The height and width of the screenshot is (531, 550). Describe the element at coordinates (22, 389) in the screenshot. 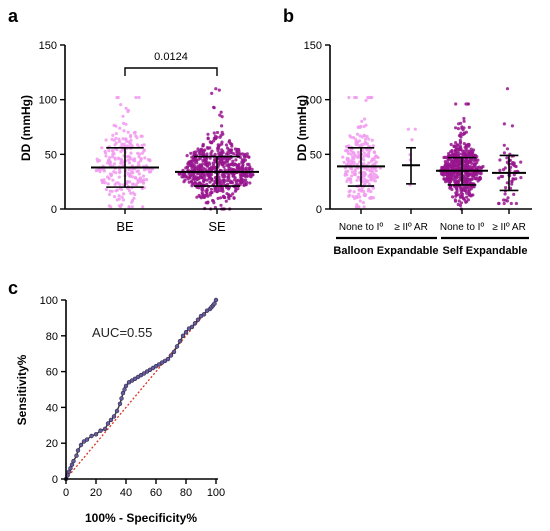

I see `panel-c-ylabel: Sensitivity%` at that location.